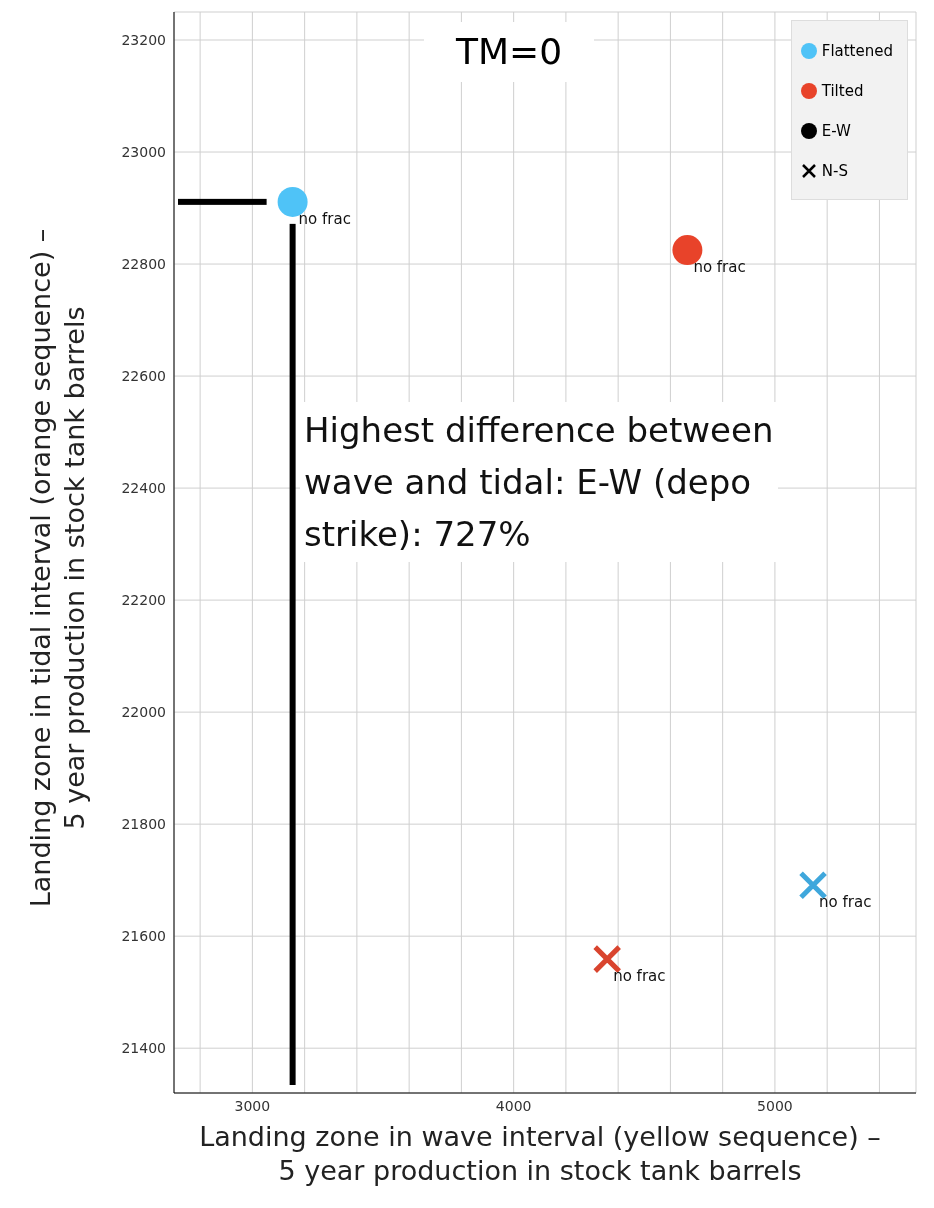 This screenshot has width=934, height=1208. Describe the element at coordinates (57, 567) in the screenshot. I see `y-axis-title: Landing zone in tidal interval (orange sequence) – 5 year production in stock tank barrels` at that location.